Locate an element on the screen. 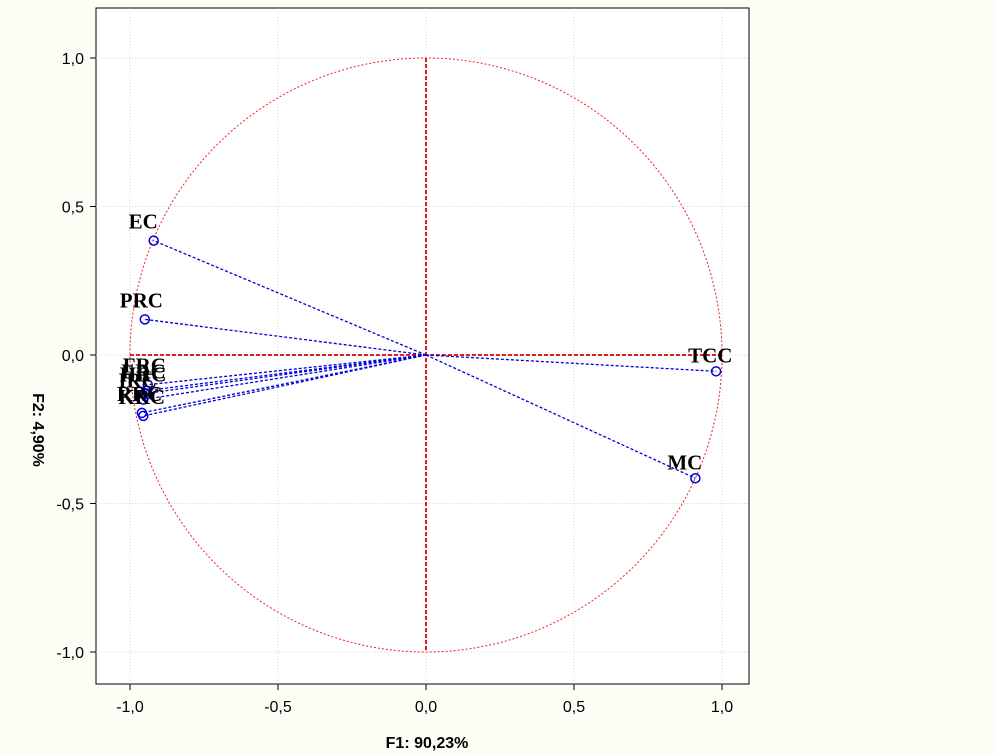 This screenshot has height=755, width=995. y-axis-title: F2: 4,90% is located at coordinates (37, 430).